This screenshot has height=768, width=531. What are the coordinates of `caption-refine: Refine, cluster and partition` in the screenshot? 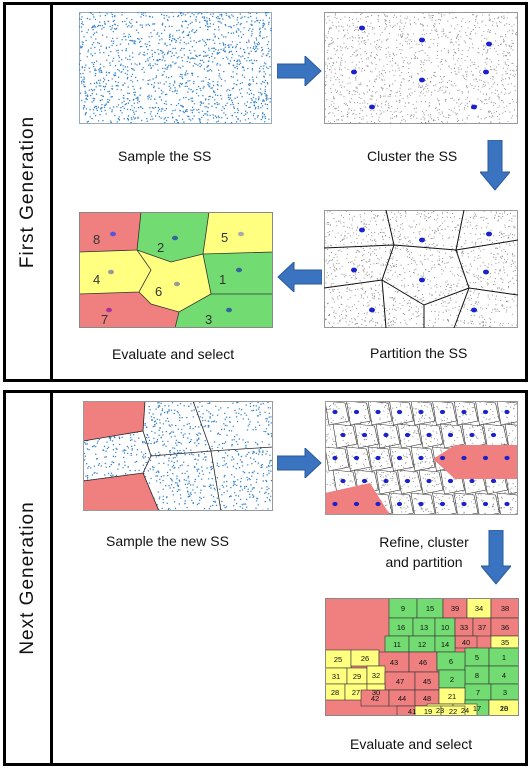 It's located at (424, 552).